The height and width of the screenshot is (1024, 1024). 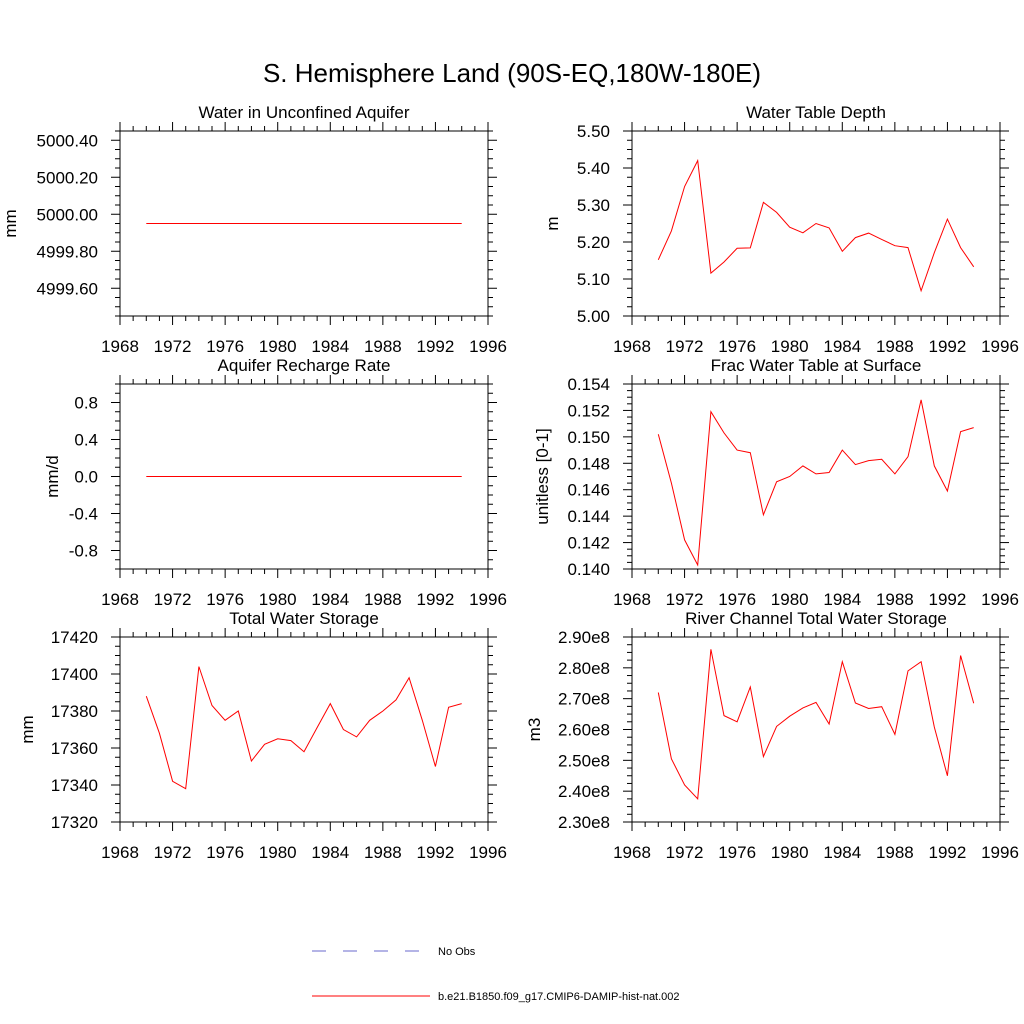 I want to click on y-tick-label: 2.90e8, so click(x=584, y=637).